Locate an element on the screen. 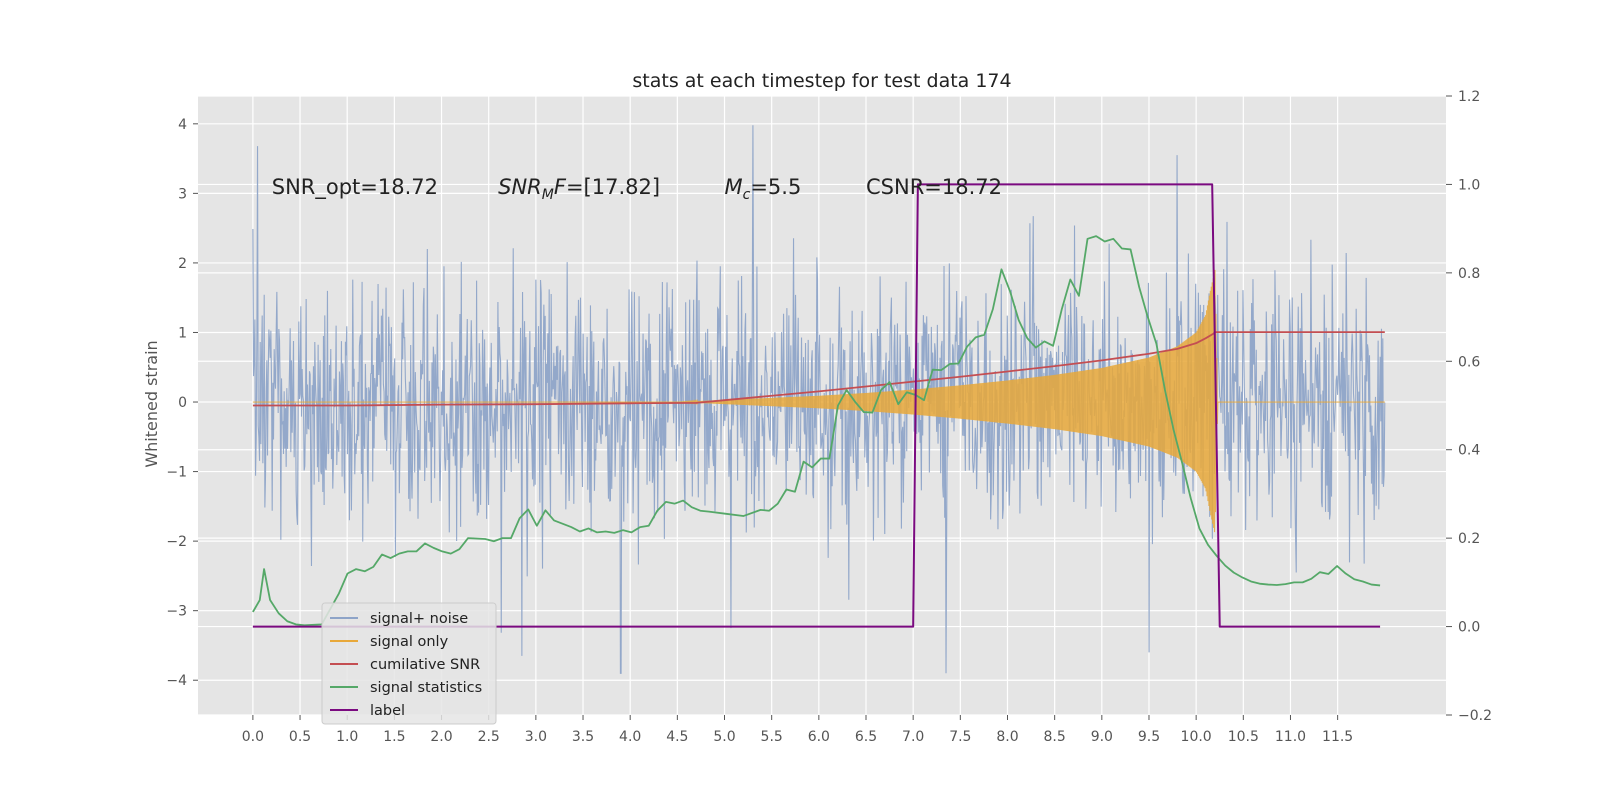 The height and width of the screenshot is (800, 1600). legend-box is located at coordinates (409, 663).